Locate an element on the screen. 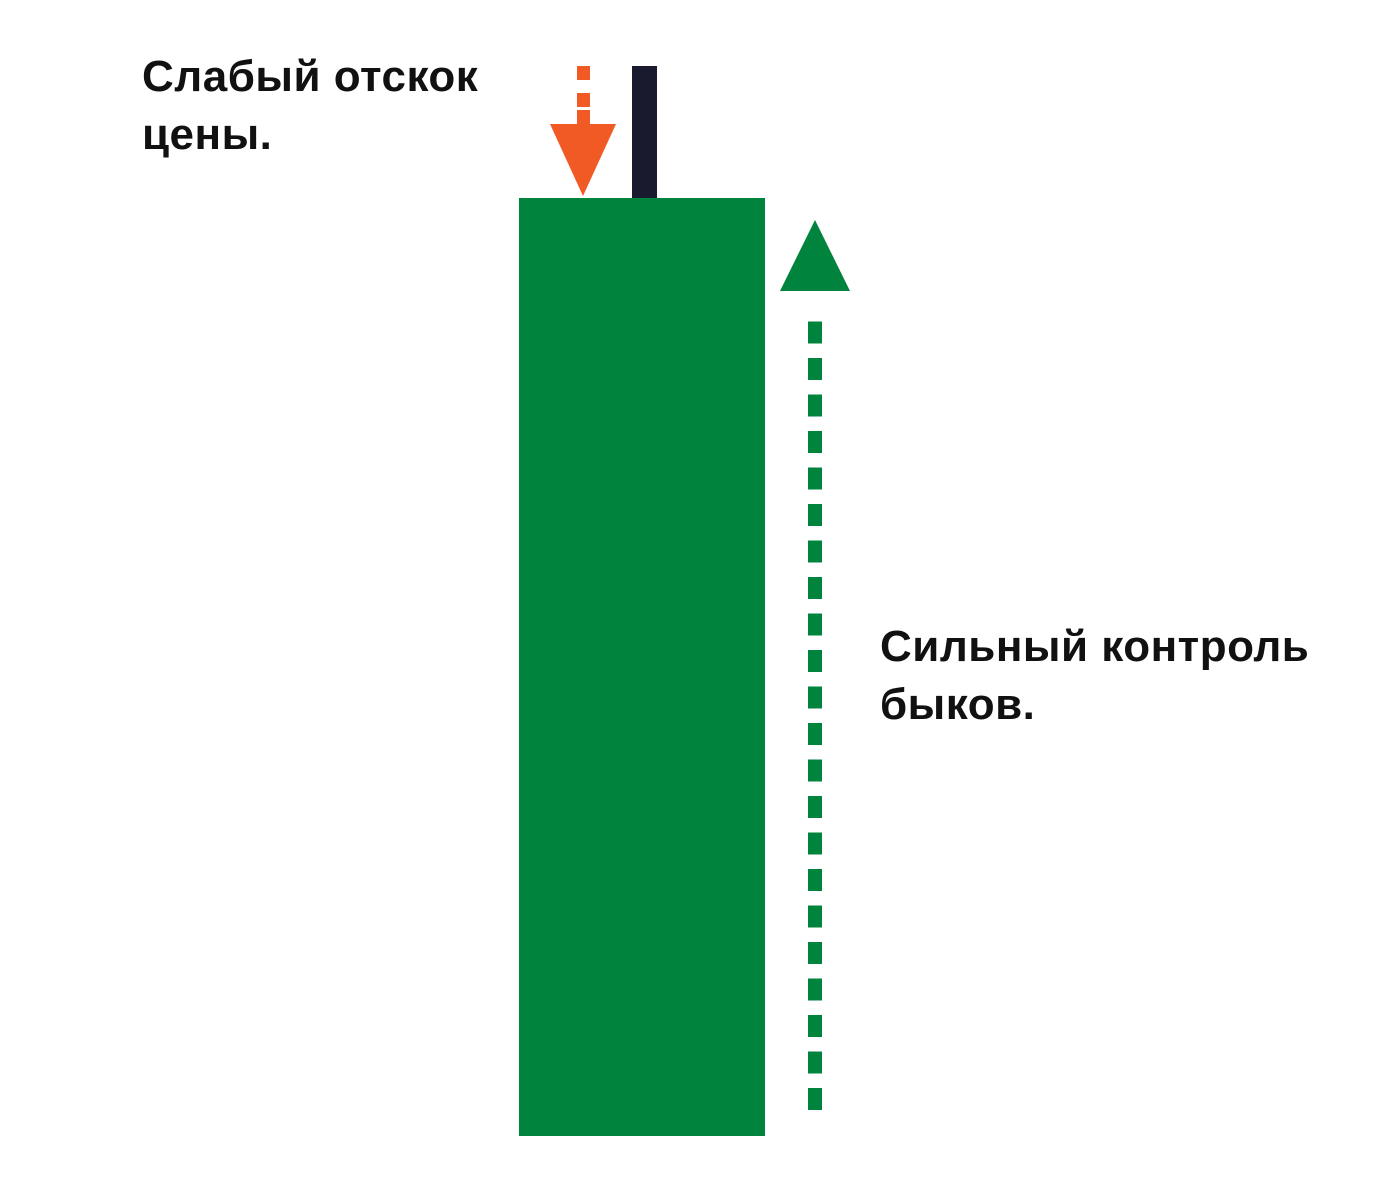 This screenshot has height=1196, width=1392. candle-upper-wick is located at coordinates (644, 133).